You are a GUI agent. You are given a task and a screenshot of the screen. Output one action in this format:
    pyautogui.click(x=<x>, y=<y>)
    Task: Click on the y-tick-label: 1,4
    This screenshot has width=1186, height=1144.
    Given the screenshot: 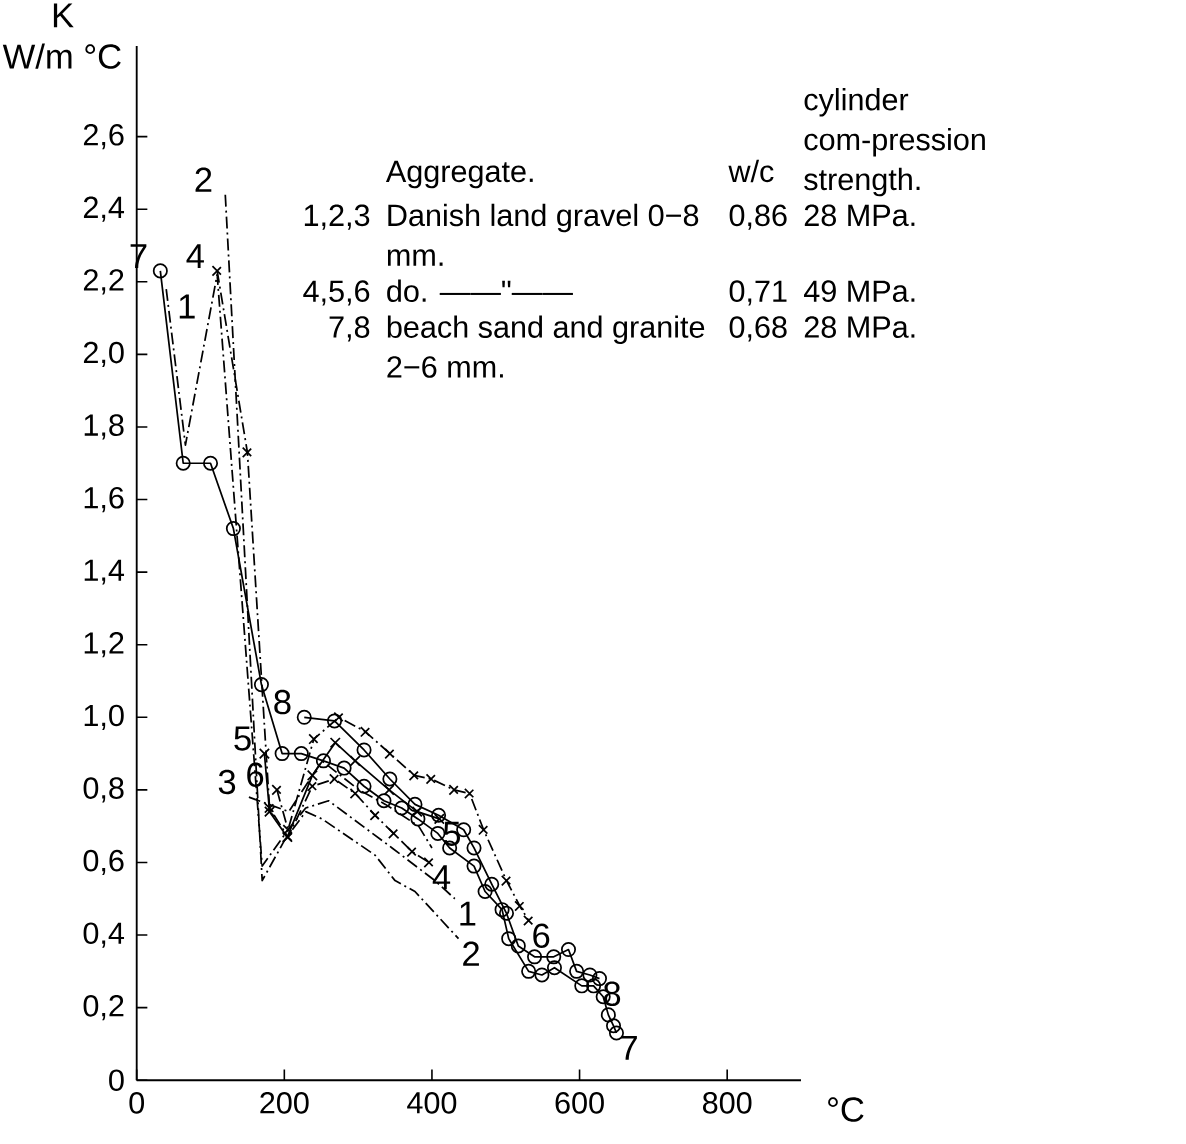 What is the action you would take?
    pyautogui.click(x=104, y=572)
    